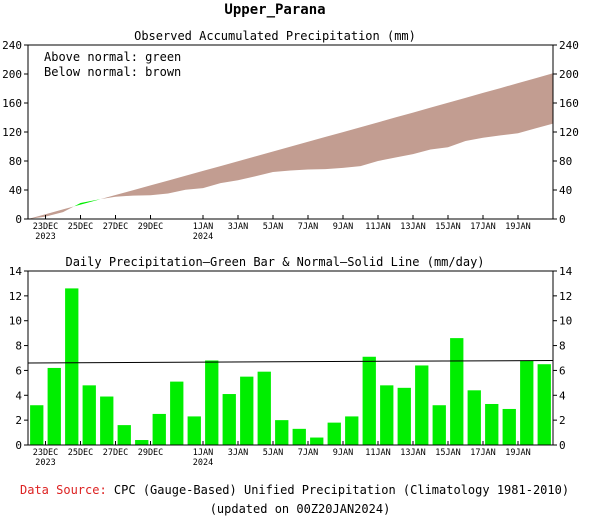 The width and height of the screenshot is (598, 518). I want to click on acc-xtick-label: 19JAN, so click(518, 227).